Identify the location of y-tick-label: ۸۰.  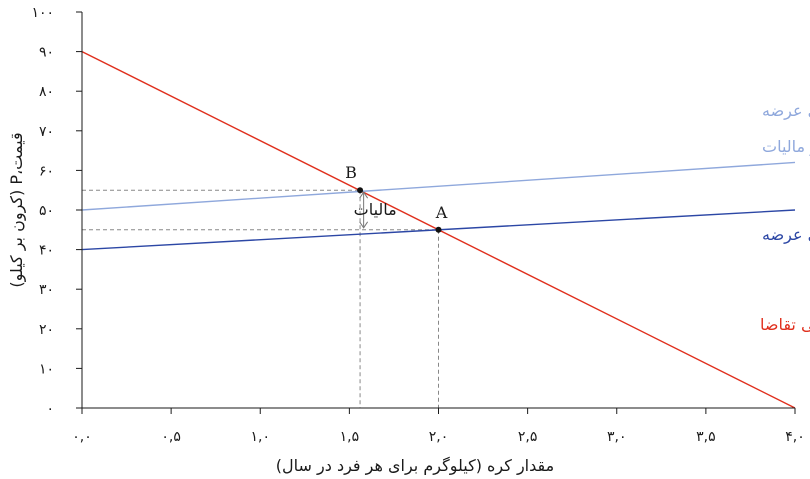
(46, 92).